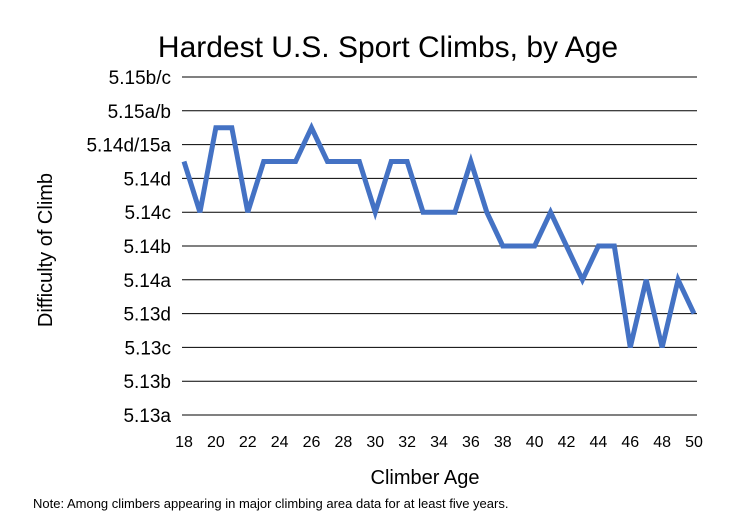 This screenshot has width=730, height=527. Describe the element at coordinates (280, 442) in the screenshot. I see `x-tick-label: 24` at that location.